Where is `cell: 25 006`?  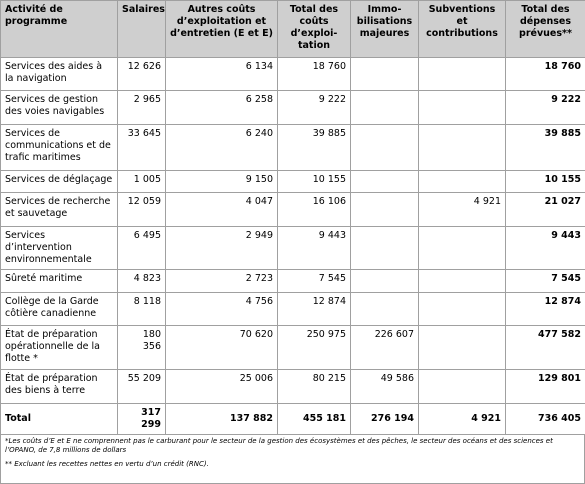
cell: 25 006 is located at coordinates (222, 387).